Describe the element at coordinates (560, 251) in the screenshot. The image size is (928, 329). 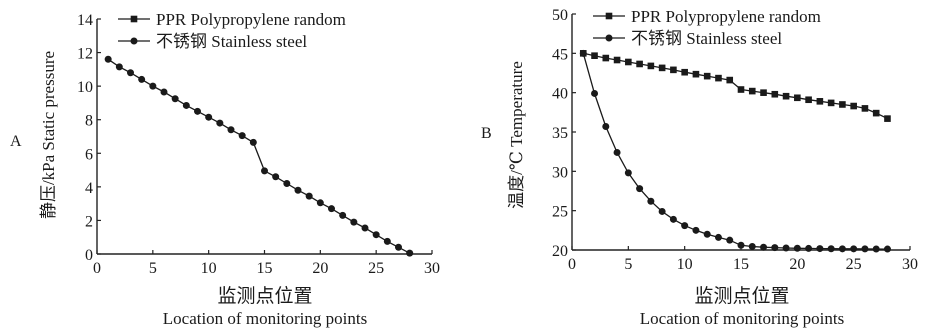
I see `panel-b-y-tick-label: 20` at that location.